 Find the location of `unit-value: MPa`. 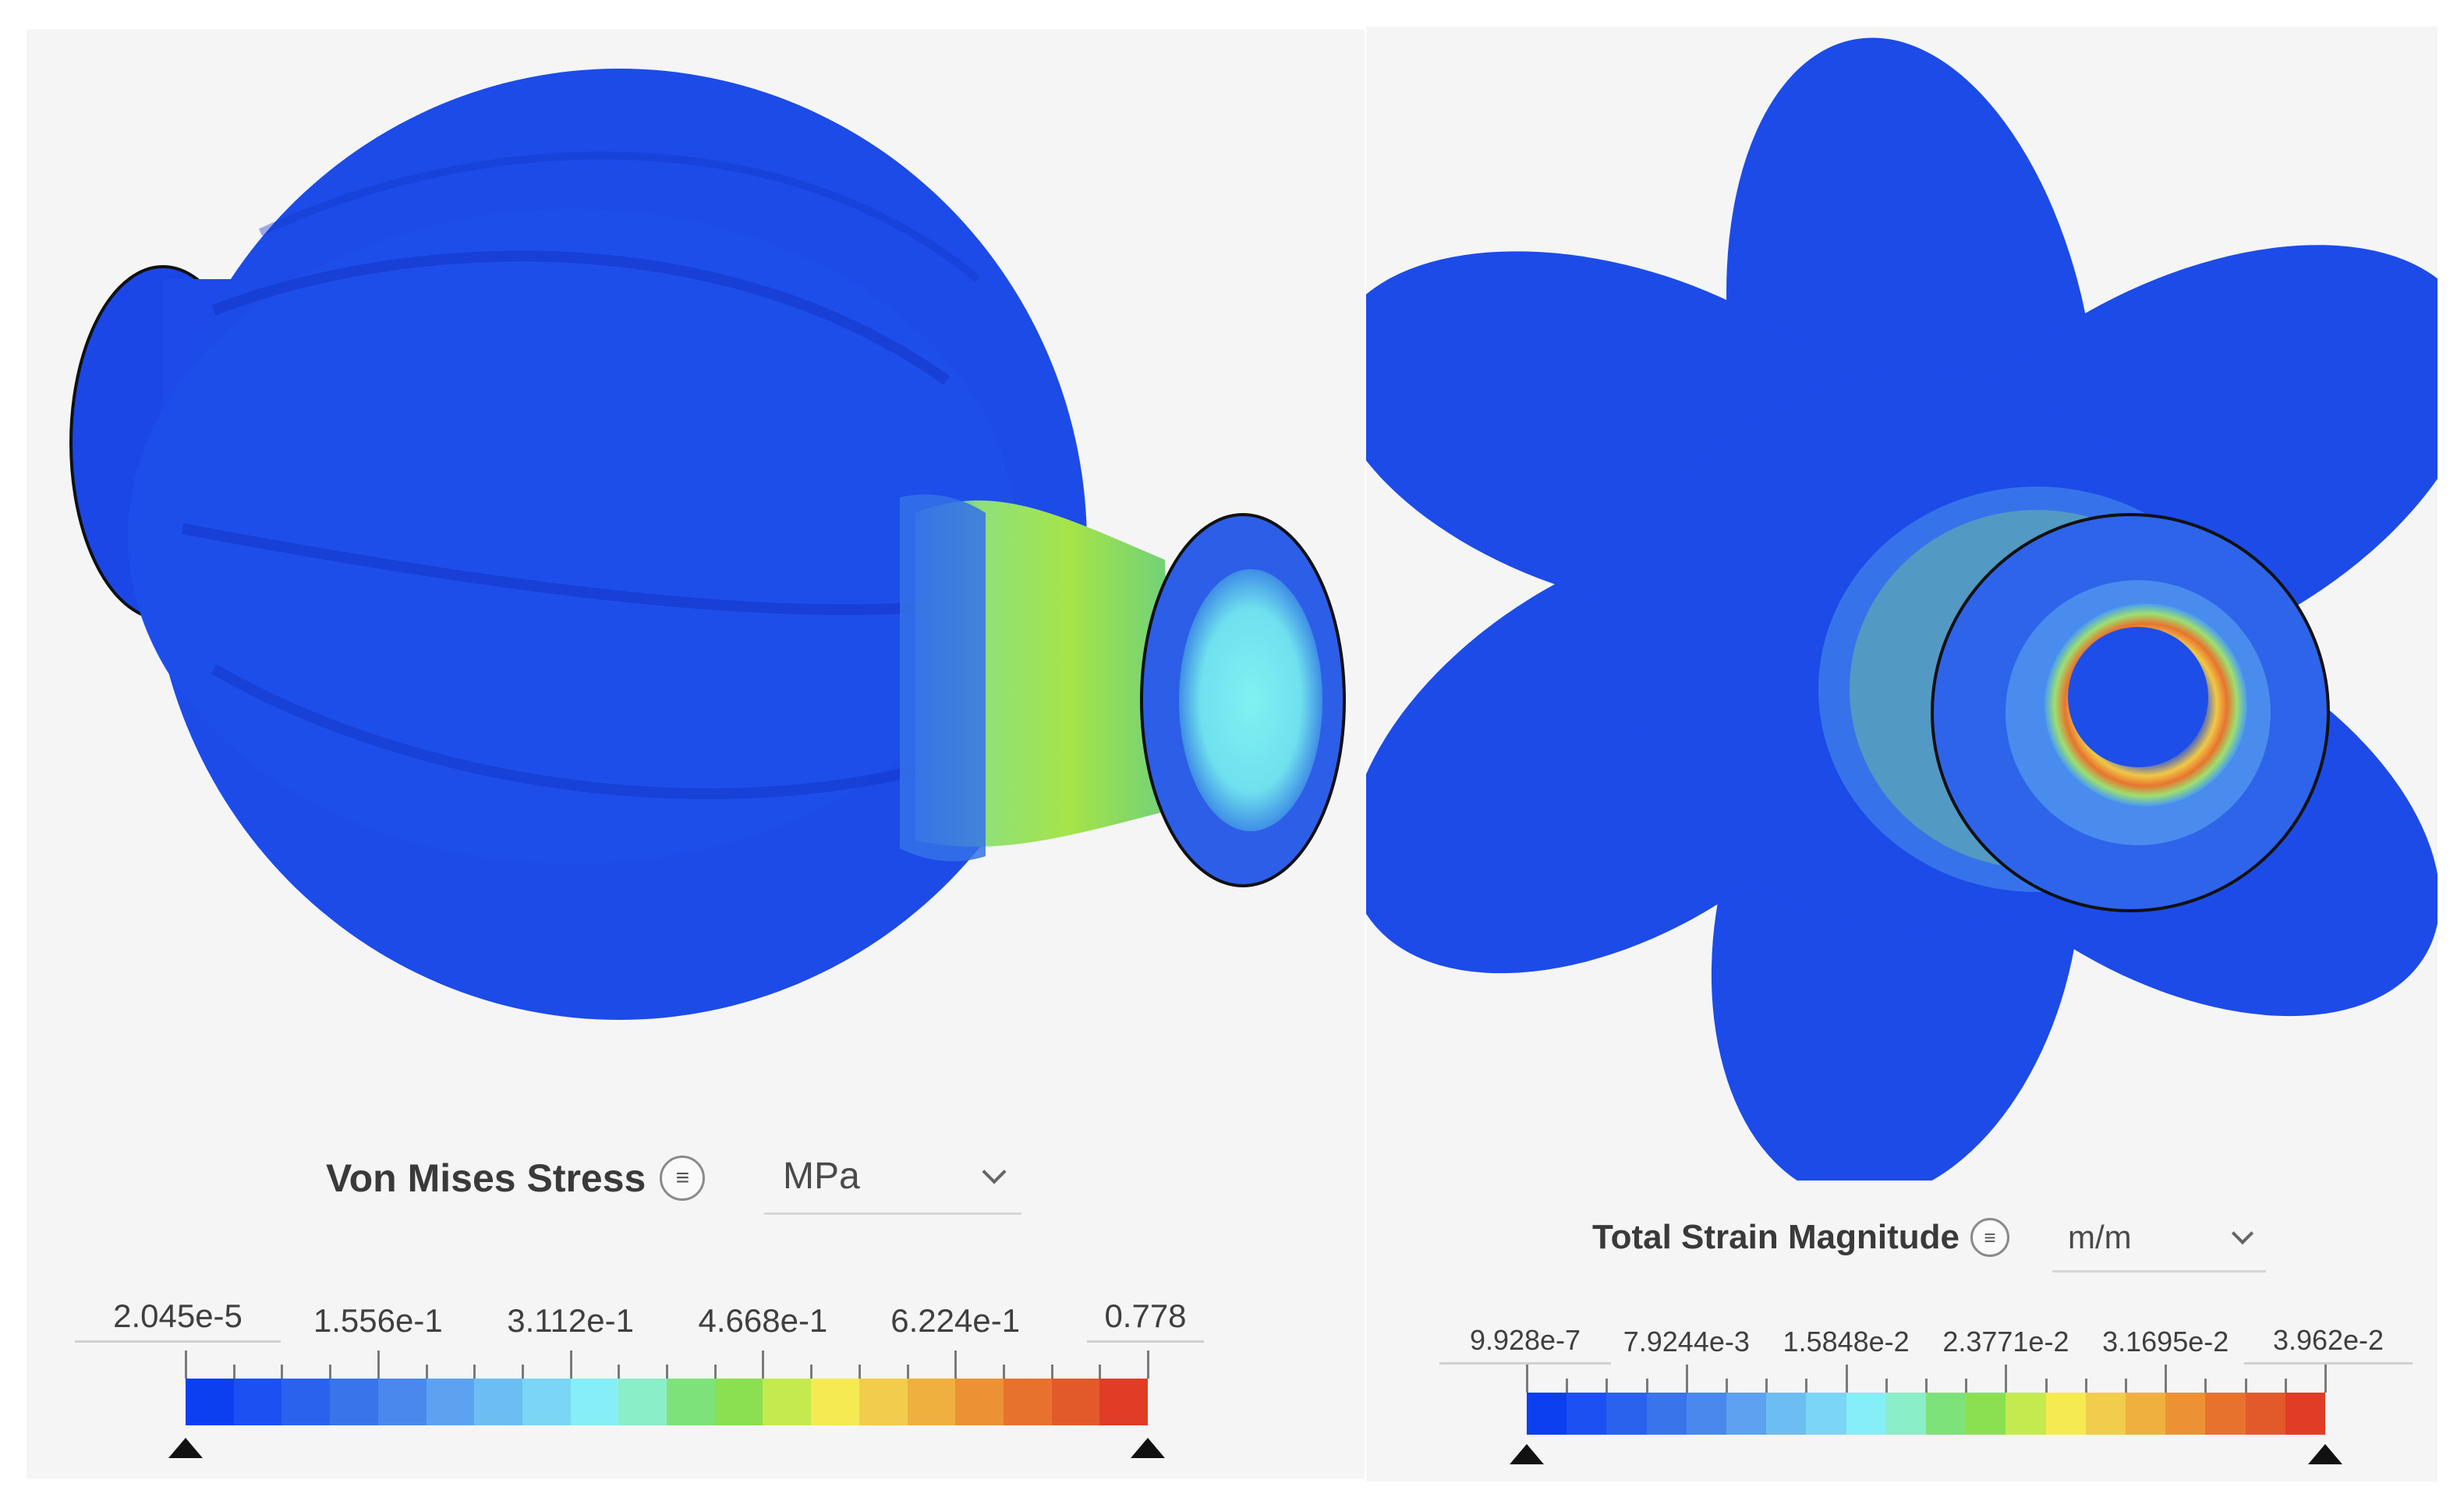

unit-value: MPa is located at coordinates (822, 1176).